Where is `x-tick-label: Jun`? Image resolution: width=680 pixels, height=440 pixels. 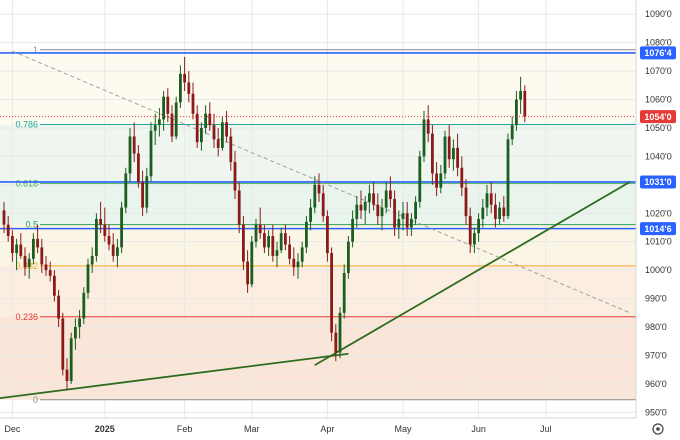 x-tick-label: Jun is located at coordinates (478, 429).